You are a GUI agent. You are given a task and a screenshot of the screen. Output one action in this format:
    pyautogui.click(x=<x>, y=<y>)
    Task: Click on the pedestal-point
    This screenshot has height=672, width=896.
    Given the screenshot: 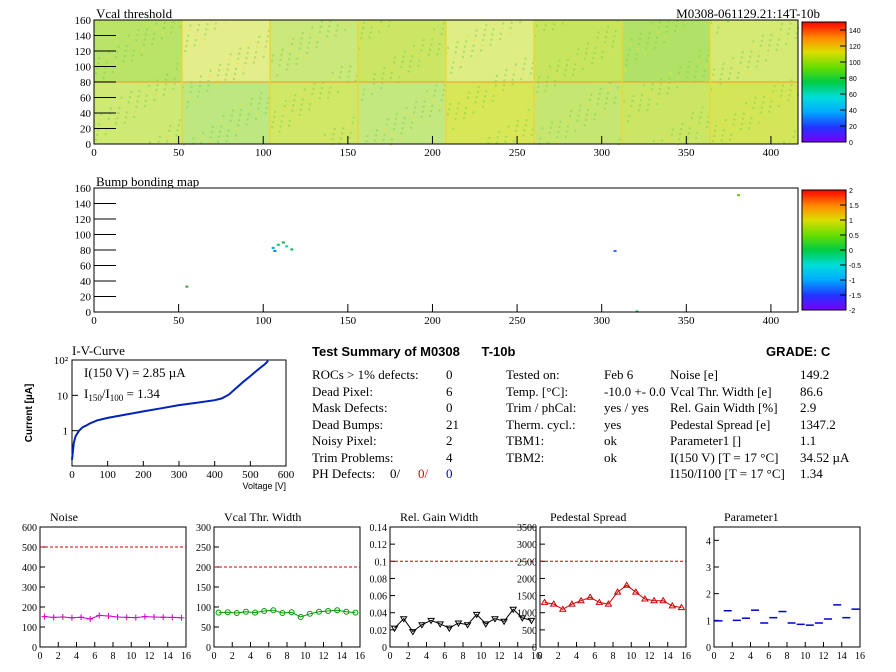 What is the action you would take?
    pyautogui.click(x=590, y=596)
    